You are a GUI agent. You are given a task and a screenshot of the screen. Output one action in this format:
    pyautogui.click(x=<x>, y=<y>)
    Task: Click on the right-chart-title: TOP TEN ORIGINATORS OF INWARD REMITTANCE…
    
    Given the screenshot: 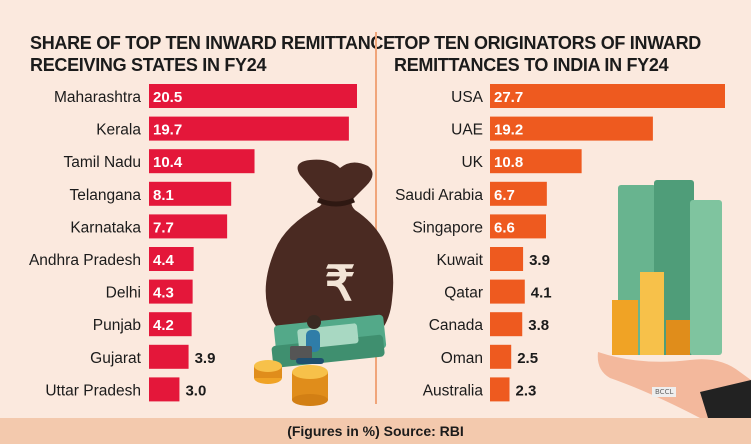 What is the action you would take?
    pyautogui.click(x=547, y=54)
    